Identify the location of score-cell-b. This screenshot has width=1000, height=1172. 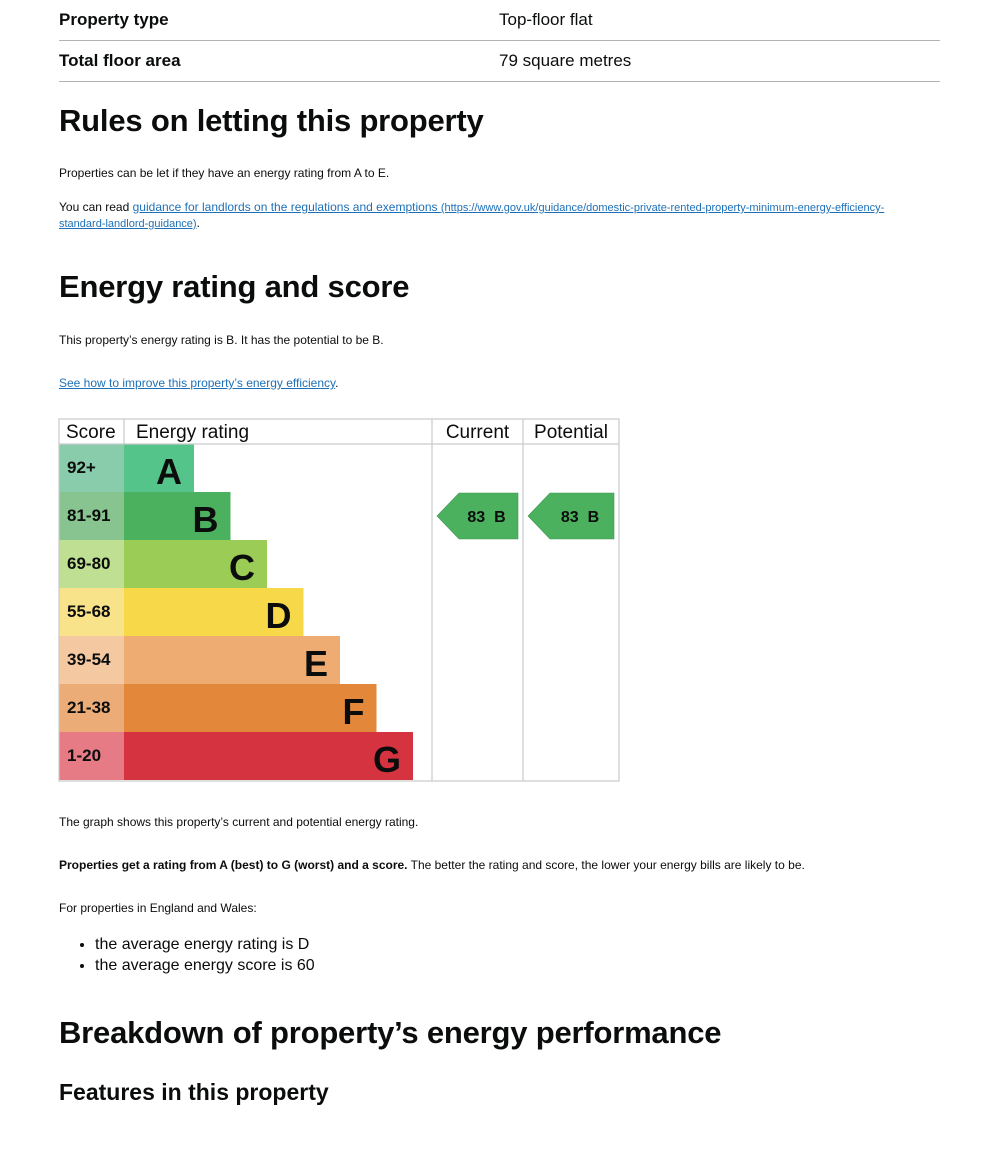
(91, 516).